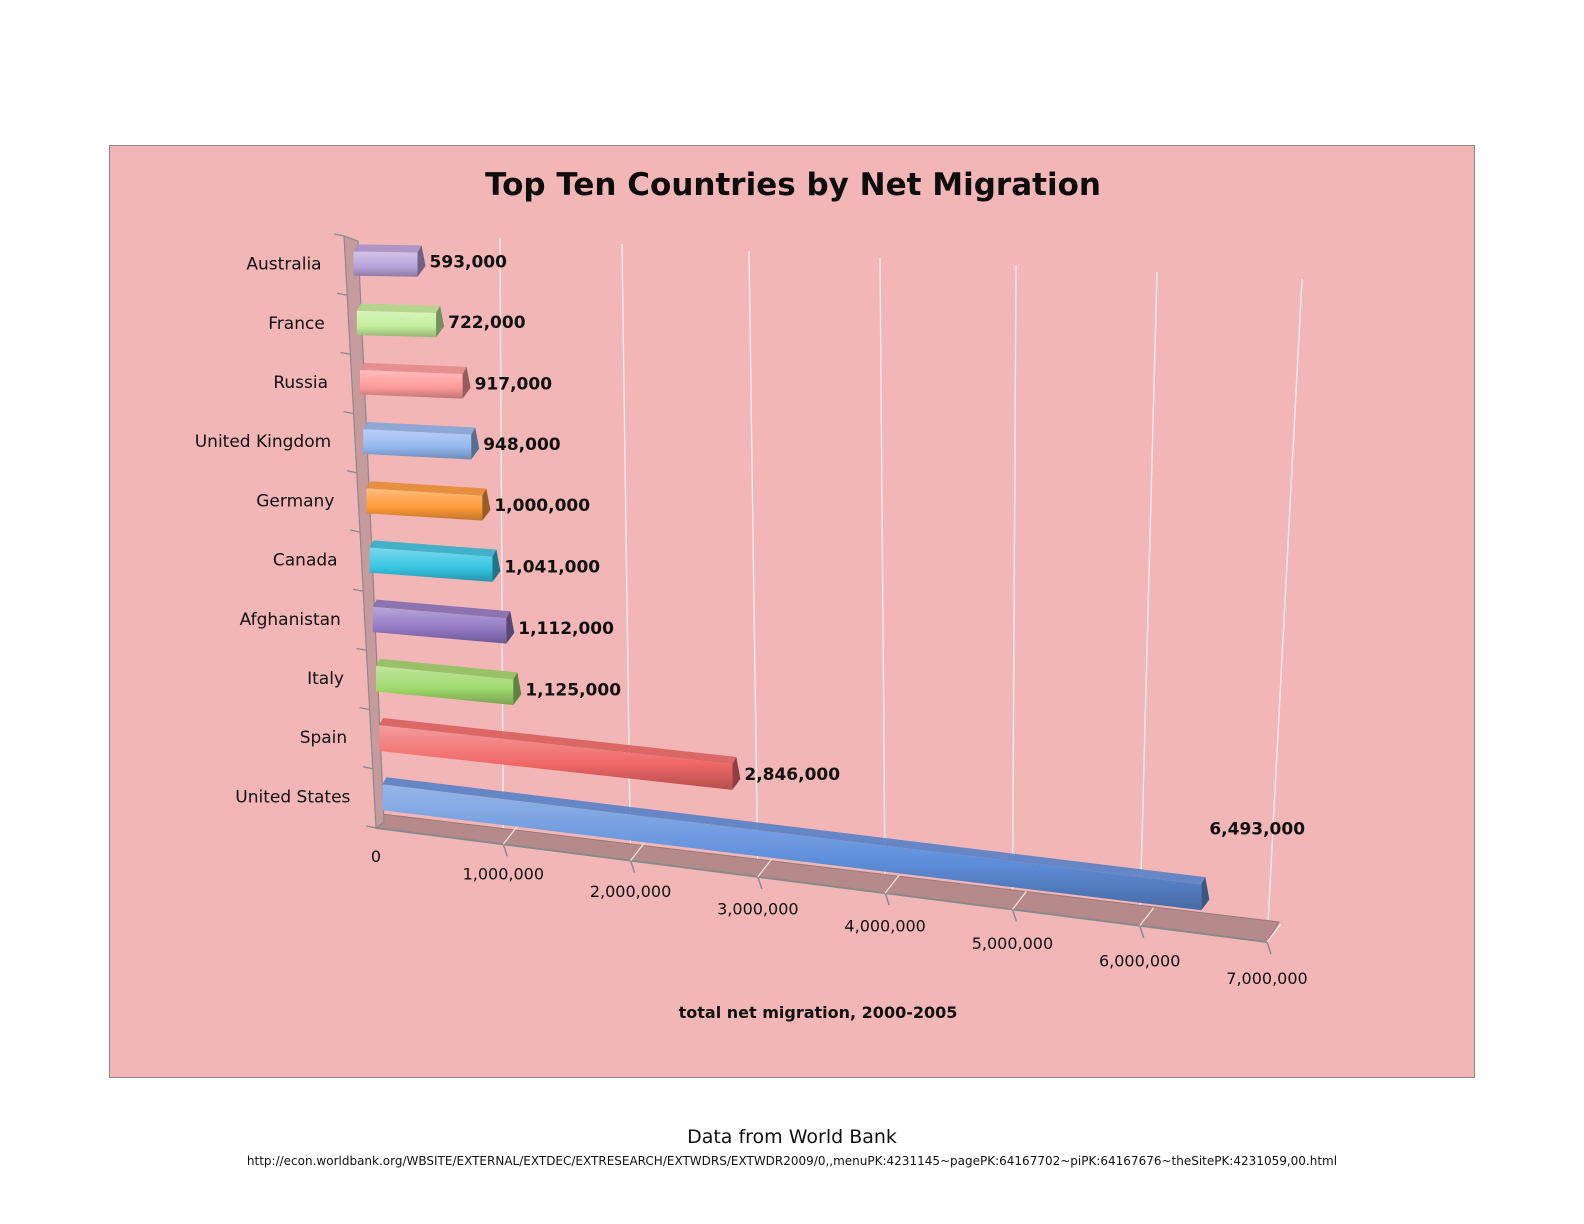  Describe the element at coordinates (305, 561) in the screenshot. I see `category-label: Canada` at that location.